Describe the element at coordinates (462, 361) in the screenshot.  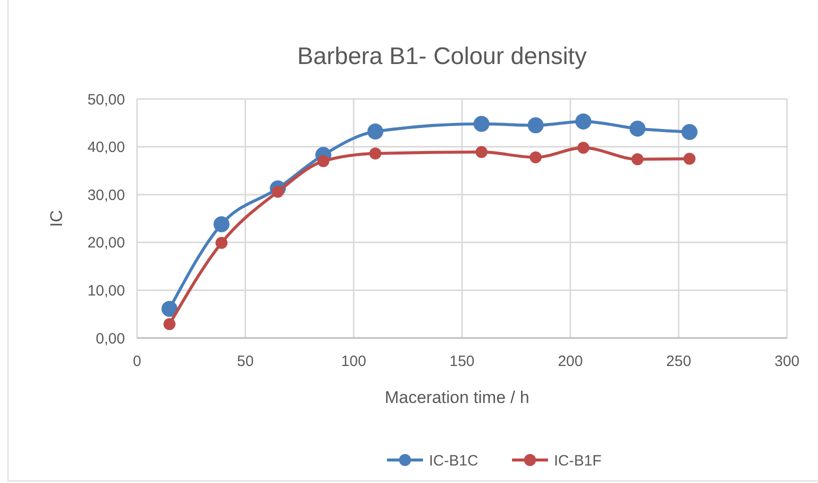
I see `x-tick-label: 150` at that location.